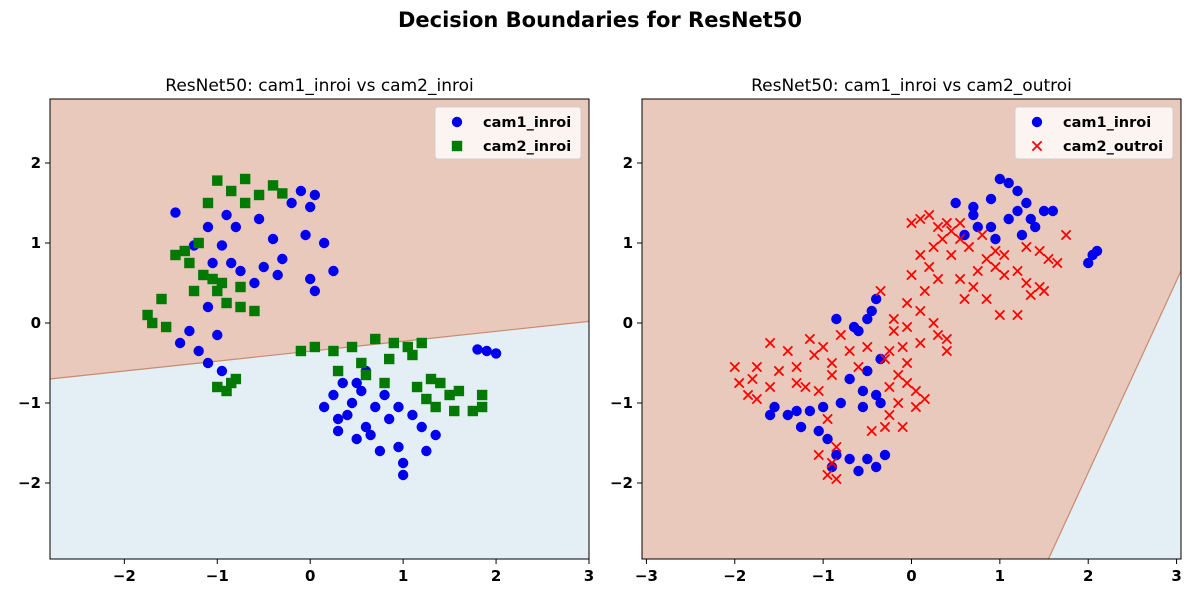 The height and width of the screenshot is (600, 1200). What do you see at coordinates (911, 86) in the screenshot?
I see `chart-title: ResNet50: cam1_inroi vs cam2_outroi` at bounding box center [911, 86].